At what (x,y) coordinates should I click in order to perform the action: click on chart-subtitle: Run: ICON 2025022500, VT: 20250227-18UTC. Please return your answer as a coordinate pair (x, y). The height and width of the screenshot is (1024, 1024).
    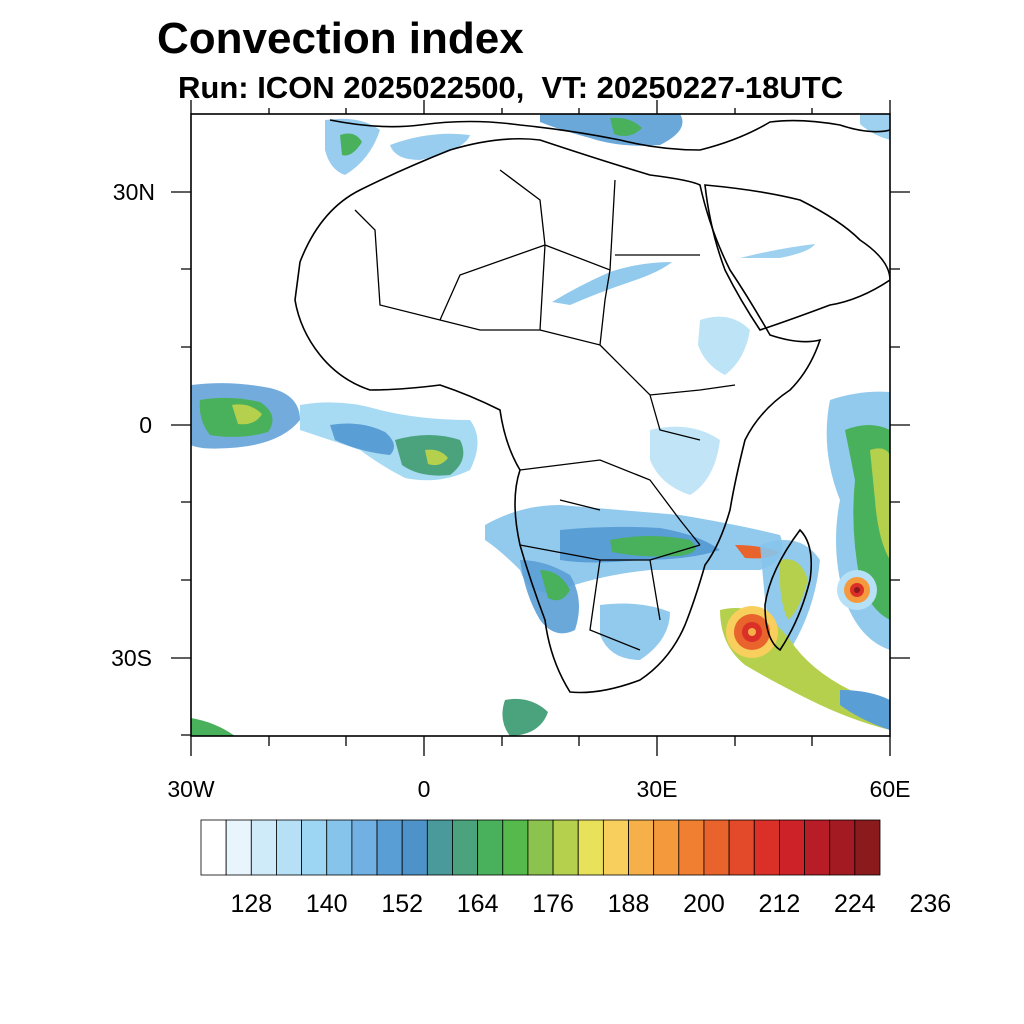
    Looking at the image, I should click on (511, 87).